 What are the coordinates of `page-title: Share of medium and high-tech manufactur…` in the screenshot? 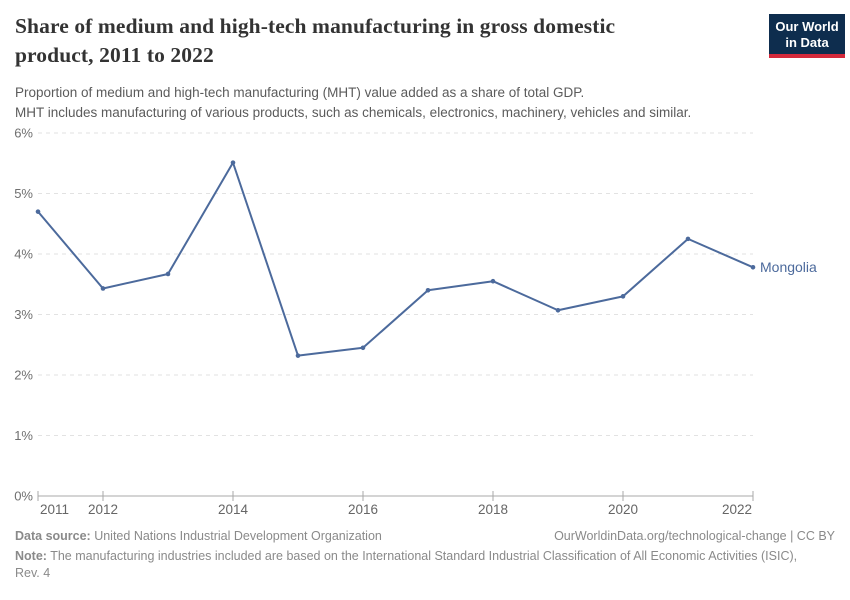 It's located at (315, 40).